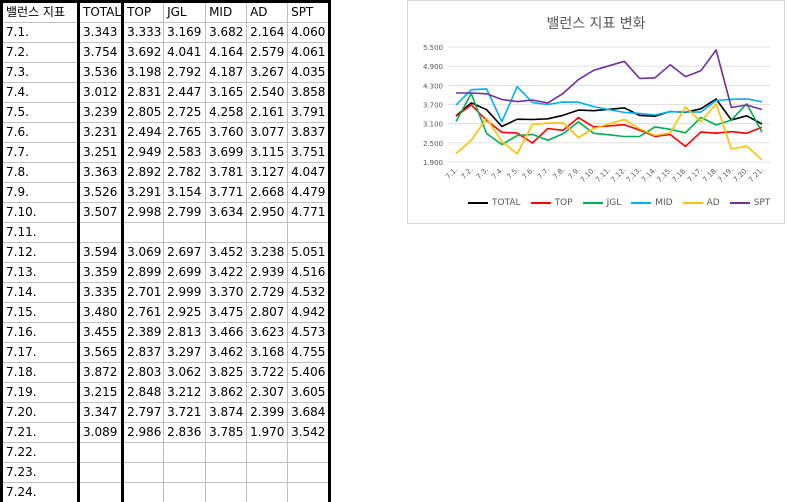  I want to click on row-label-cell: 7.22., so click(40, 452).